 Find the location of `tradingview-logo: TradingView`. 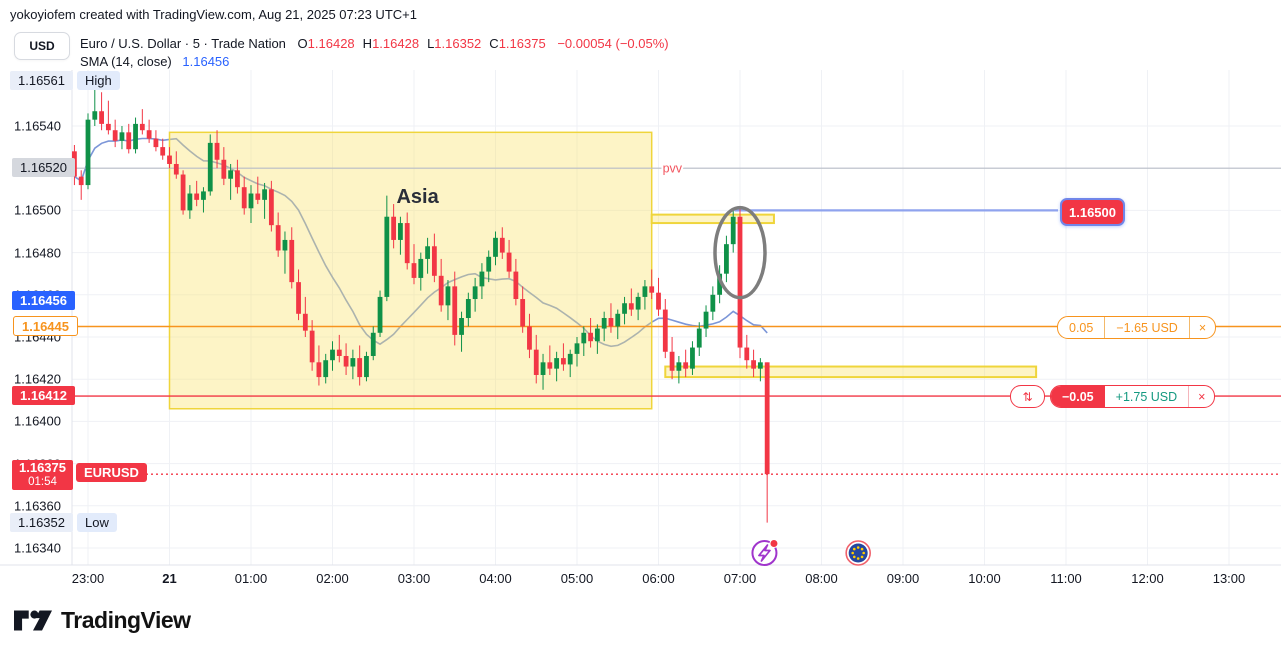

tradingview-logo: TradingView is located at coordinates (102, 620).